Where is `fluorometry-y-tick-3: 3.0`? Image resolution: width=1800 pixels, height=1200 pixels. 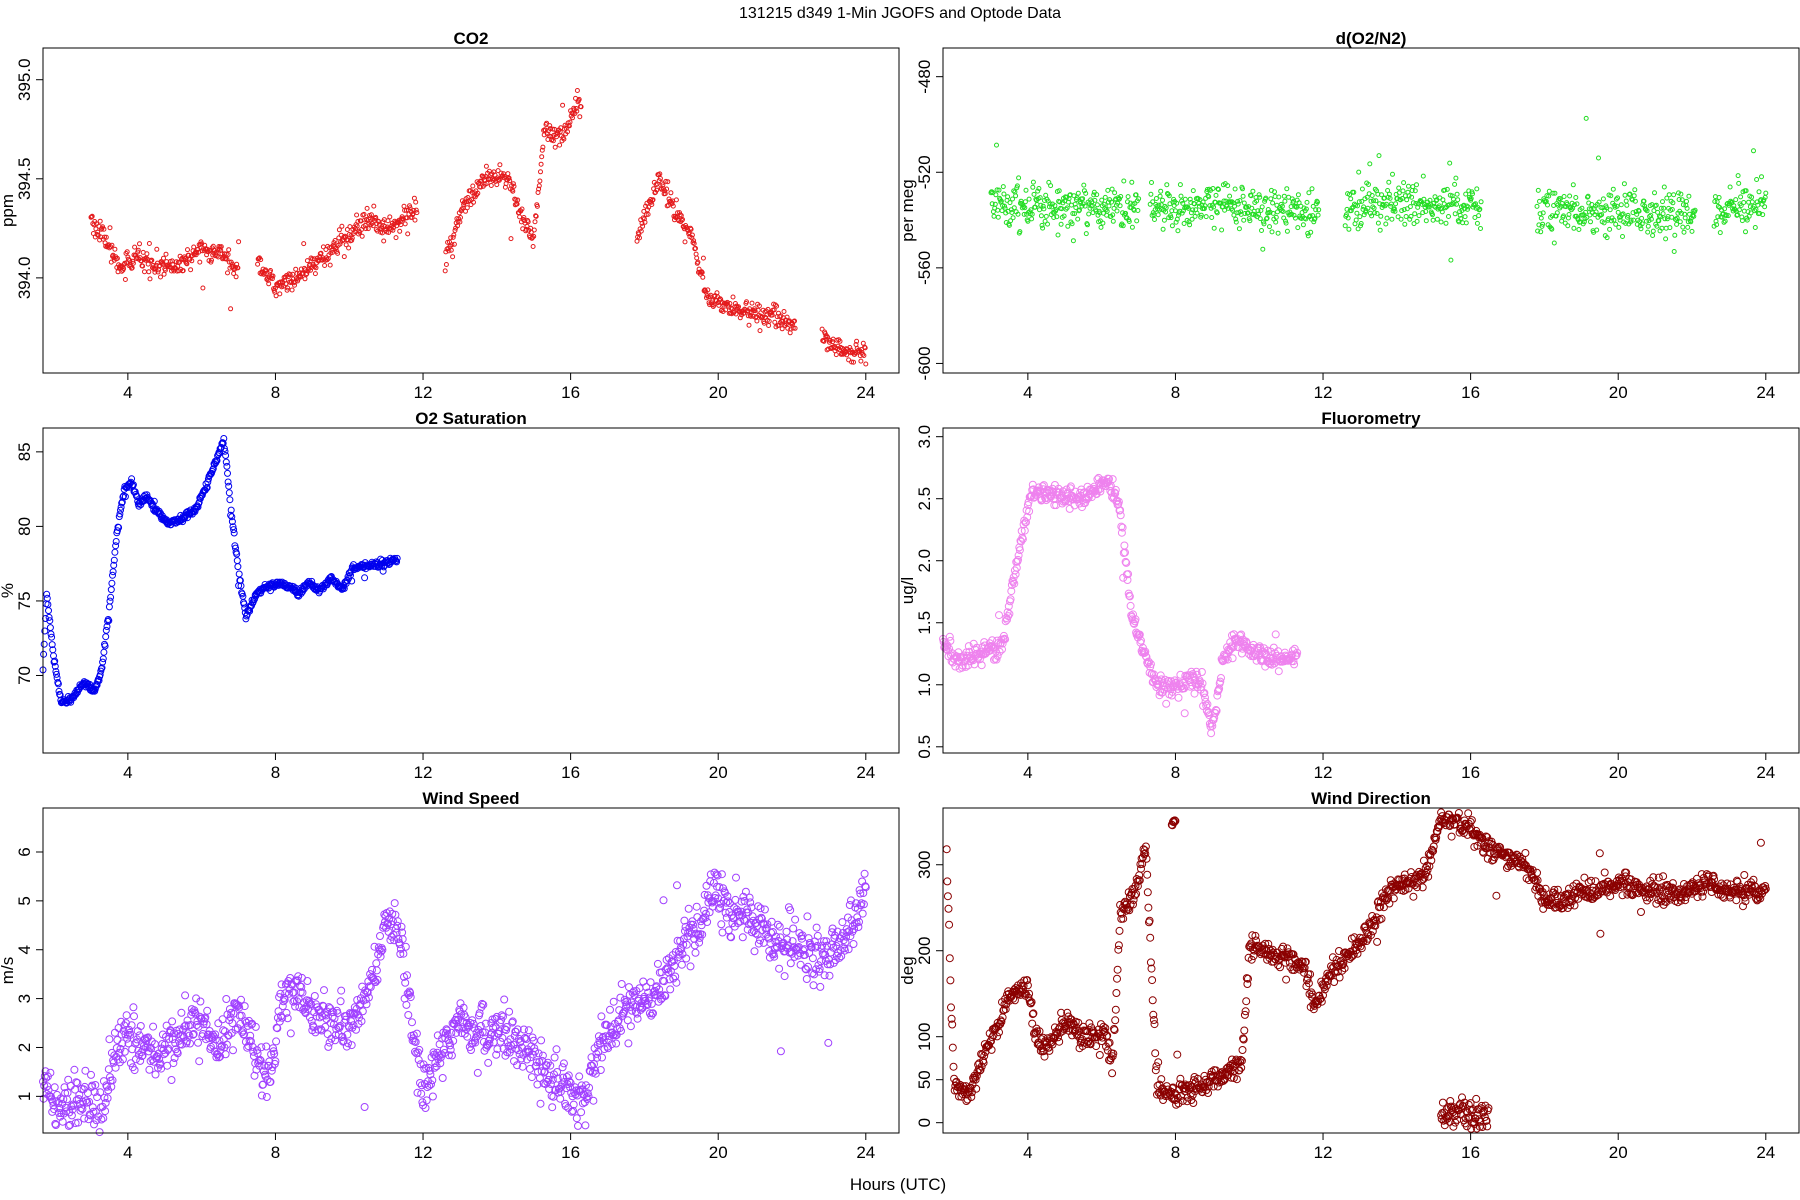 fluorometry-y-tick-3: 3.0 is located at coordinates (924, 437).